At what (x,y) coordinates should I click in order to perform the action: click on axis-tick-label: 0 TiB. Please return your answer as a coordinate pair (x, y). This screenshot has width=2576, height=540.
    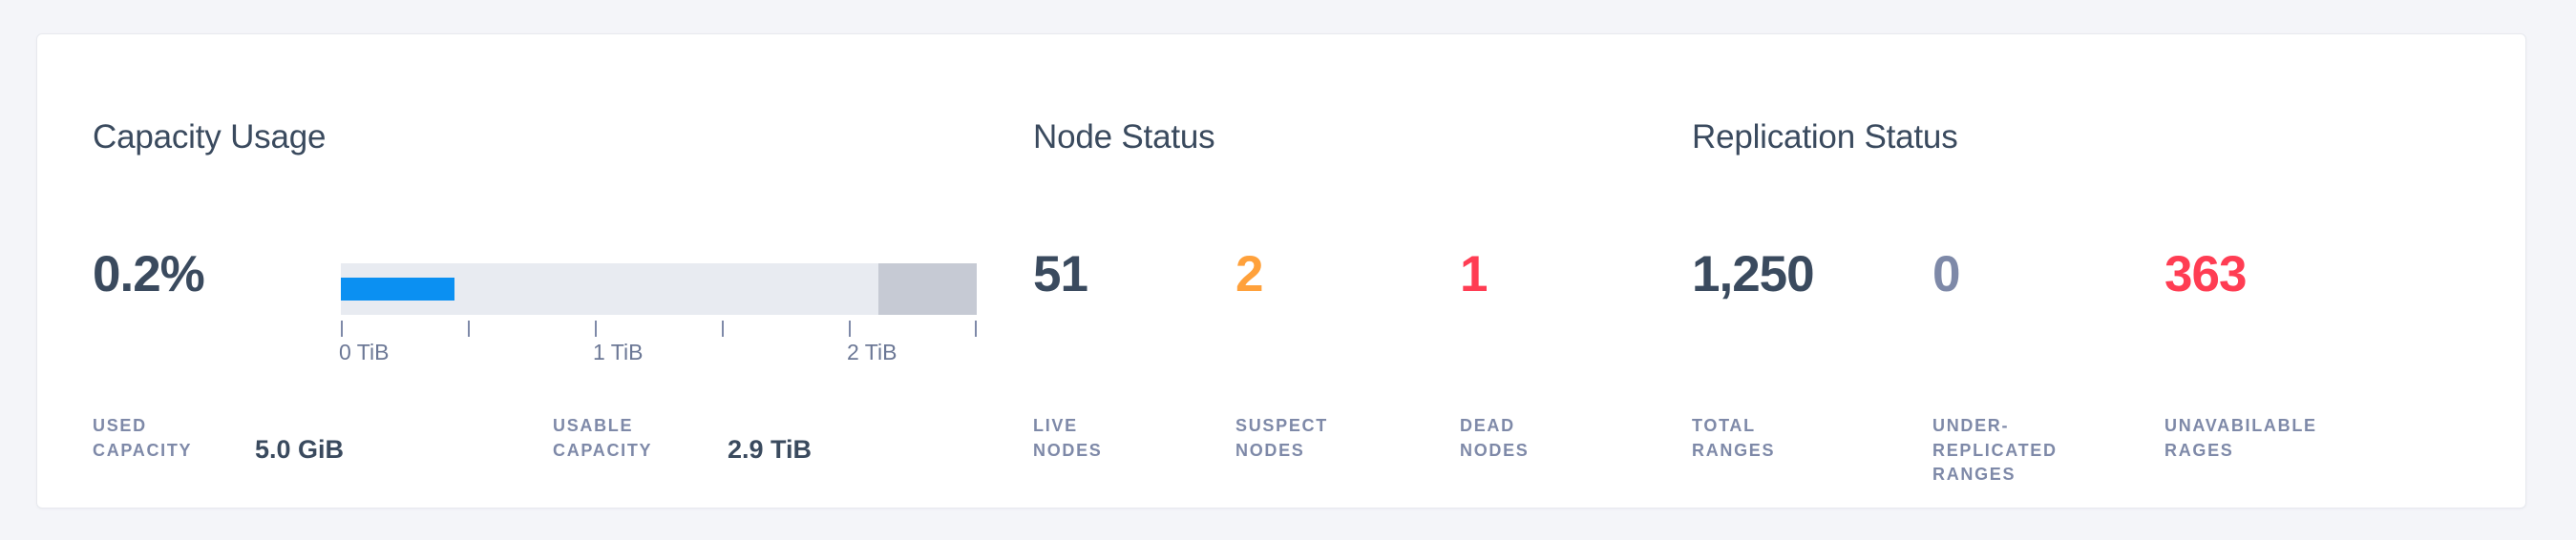
    Looking at the image, I should click on (364, 352).